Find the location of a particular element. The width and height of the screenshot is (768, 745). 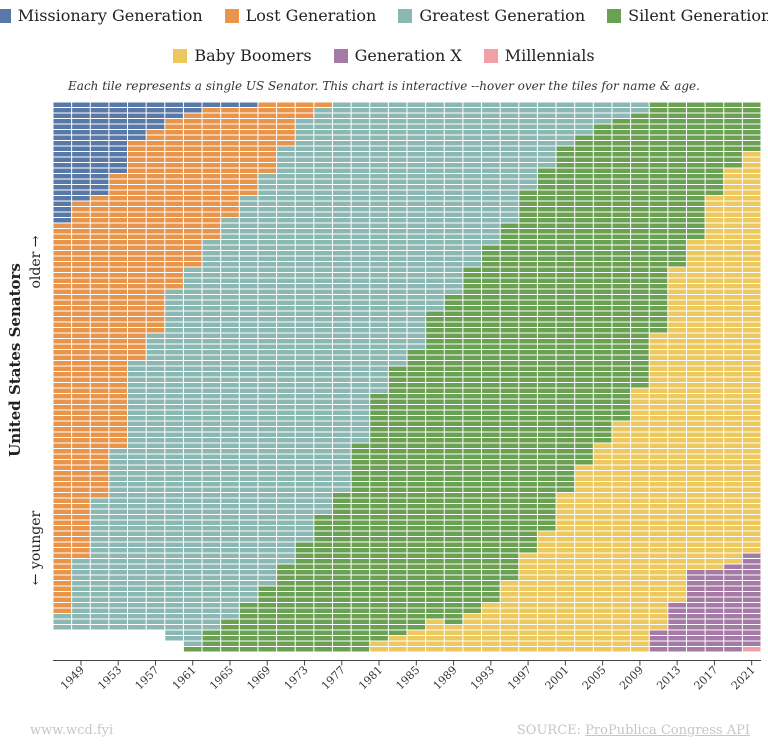

tile-1999-silent-generation is located at coordinates (546, 248).